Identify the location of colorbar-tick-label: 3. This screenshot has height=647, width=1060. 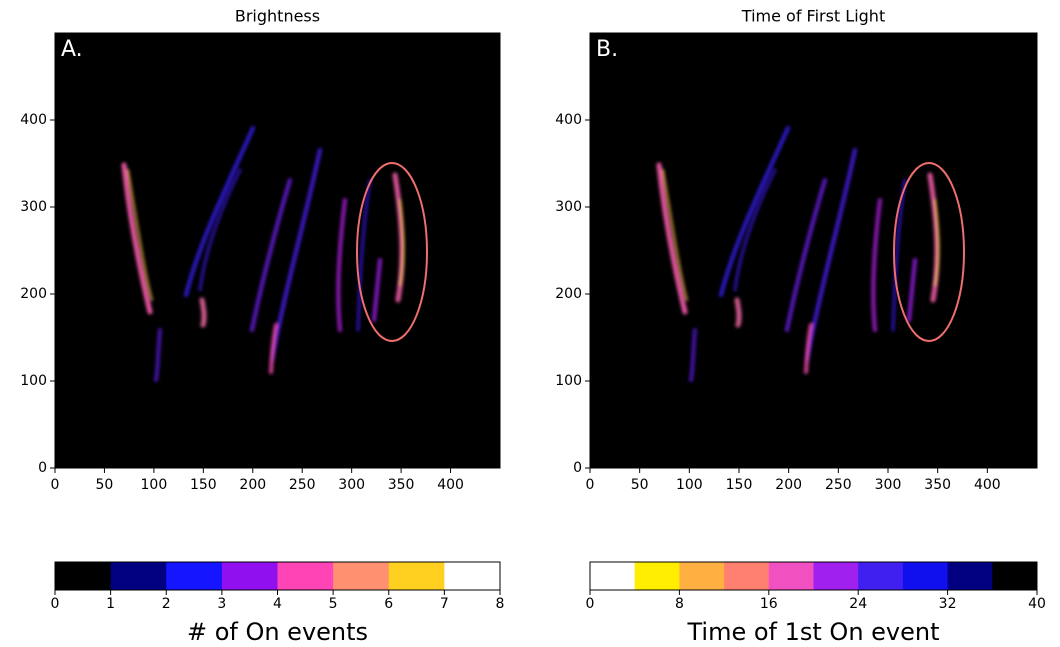
(221, 604).